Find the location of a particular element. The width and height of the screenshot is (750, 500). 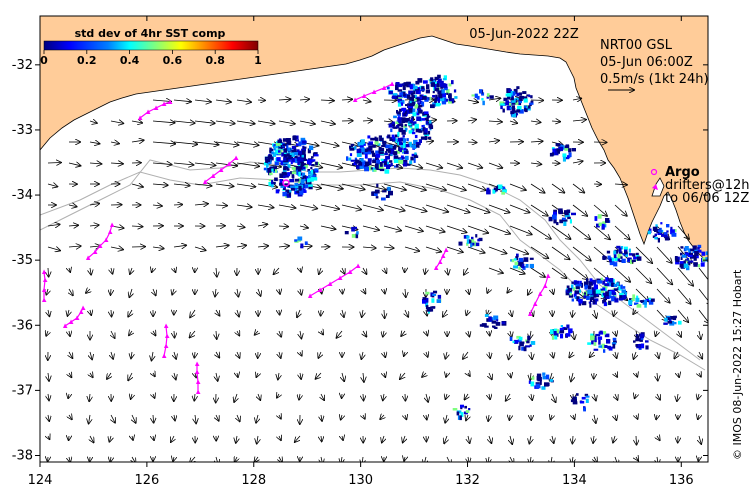

colorbar-tick-label: 1 is located at coordinates (258, 60).